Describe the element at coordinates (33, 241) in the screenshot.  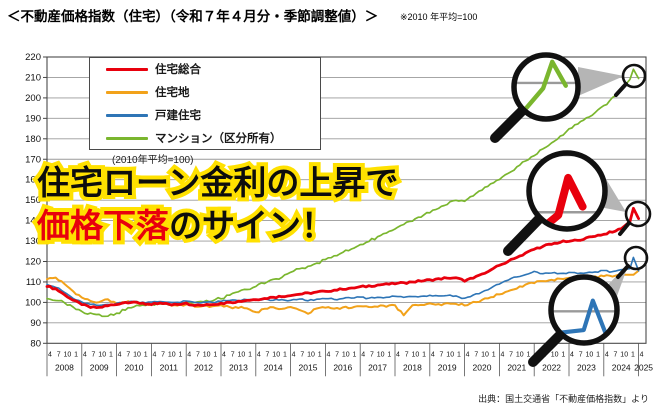
I see `svg-text: 130` at that location.